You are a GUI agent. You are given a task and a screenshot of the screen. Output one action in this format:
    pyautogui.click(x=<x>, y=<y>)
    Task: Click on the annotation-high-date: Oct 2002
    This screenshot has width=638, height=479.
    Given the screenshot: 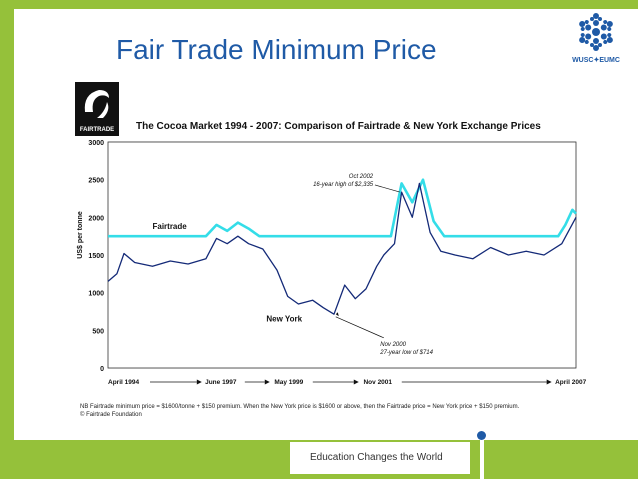 What is the action you would take?
    pyautogui.click(x=361, y=177)
    